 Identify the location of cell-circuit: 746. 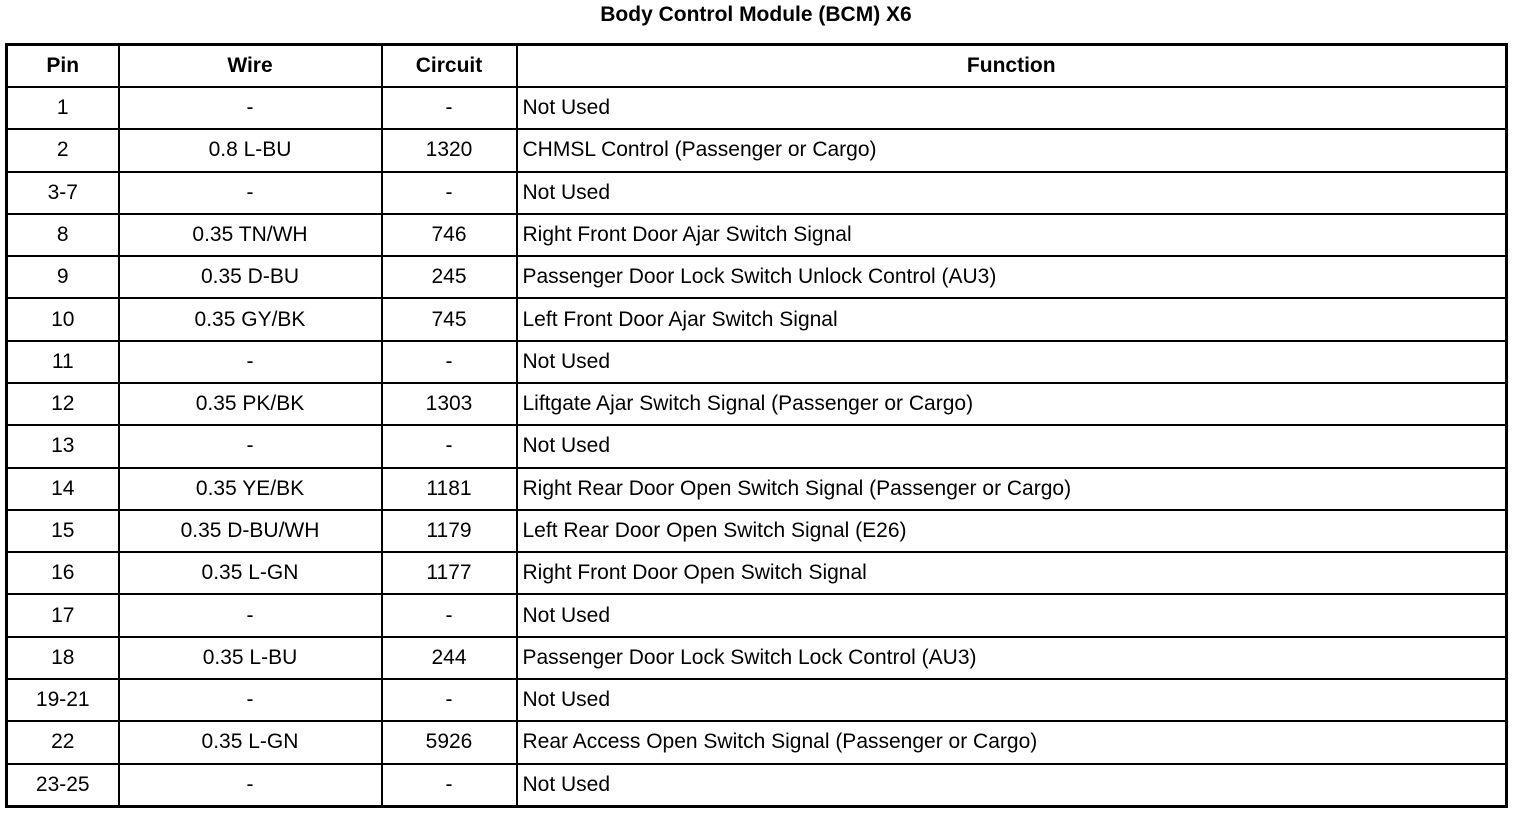
(449, 235).